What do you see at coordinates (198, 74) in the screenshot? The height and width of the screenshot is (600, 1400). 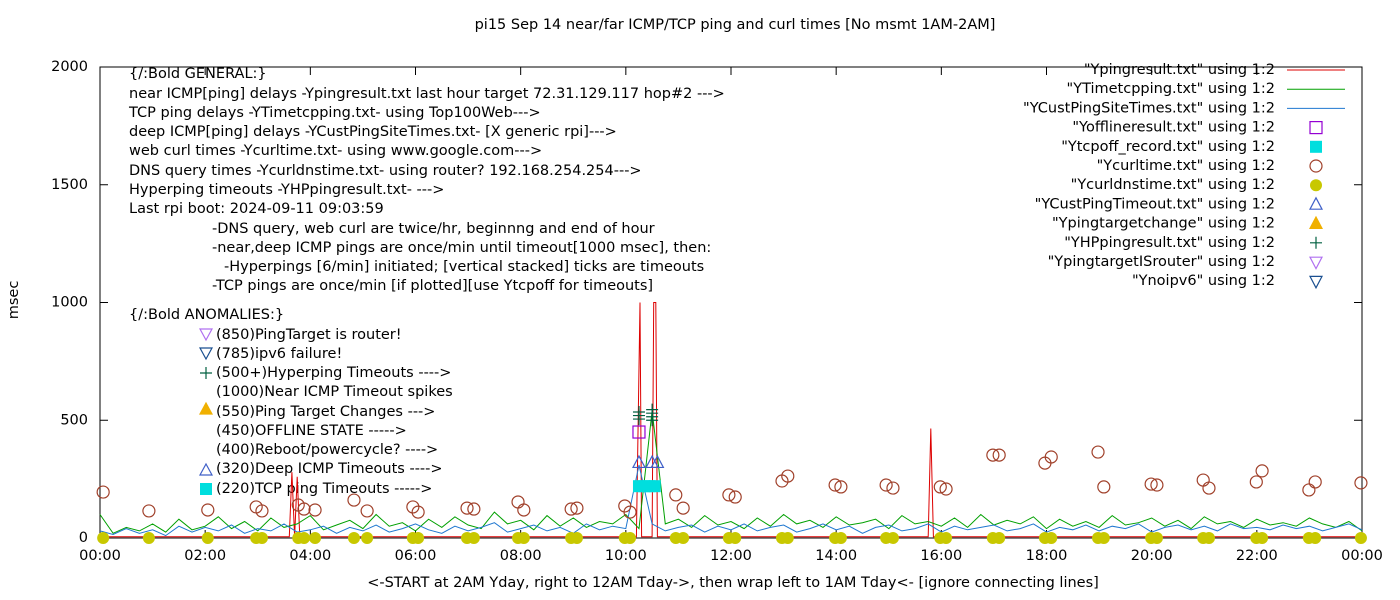 I see `annotation: {/:Bold GENERAL:}` at bounding box center [198, 74].